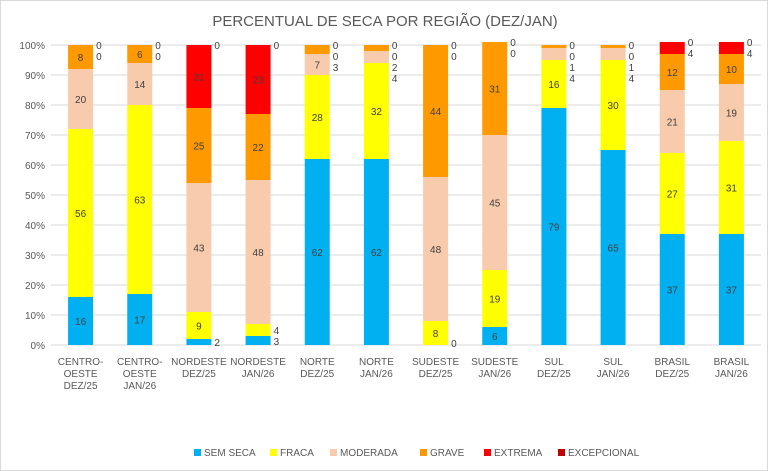 This screenshot has width=768, height=471. I want to click on y-tick-label: 30%, so click(35, 256).